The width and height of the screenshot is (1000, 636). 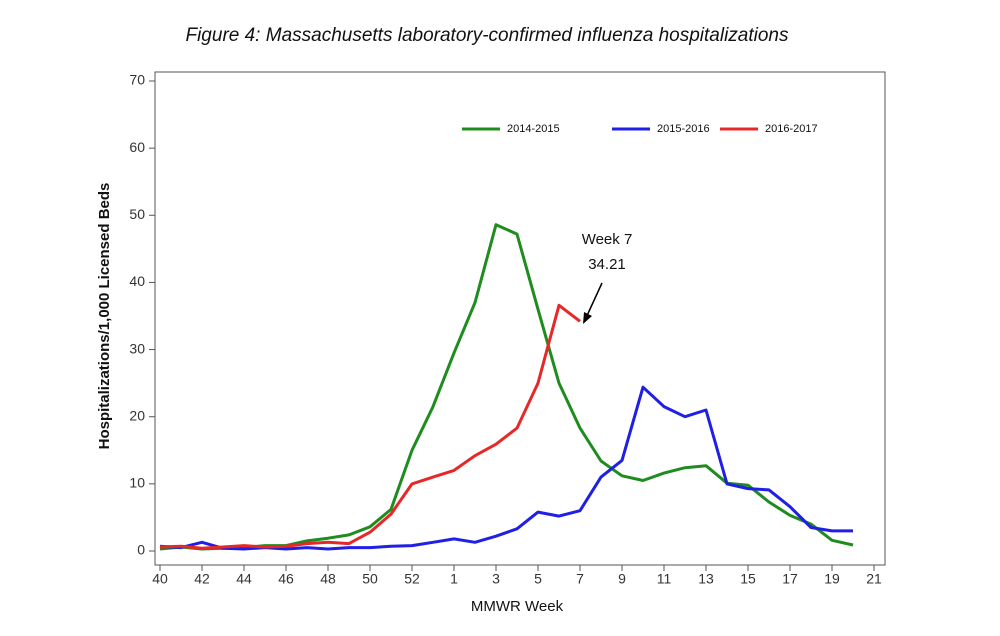 What do you see at coordinates (683, 129) in the screenshot?
I see `legend-label: 2015-2016` at bounding box center [683, 129].